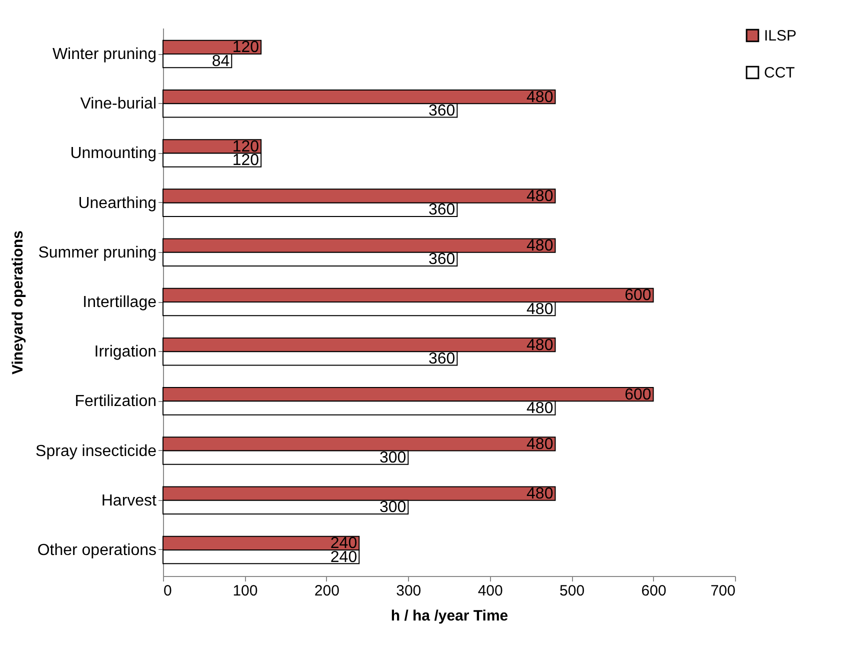 The image size is (861, 659). Describe the element at coordinates (18, 302) in the screenshot. I see `y-axis-title: Vineyard operations` at that location.